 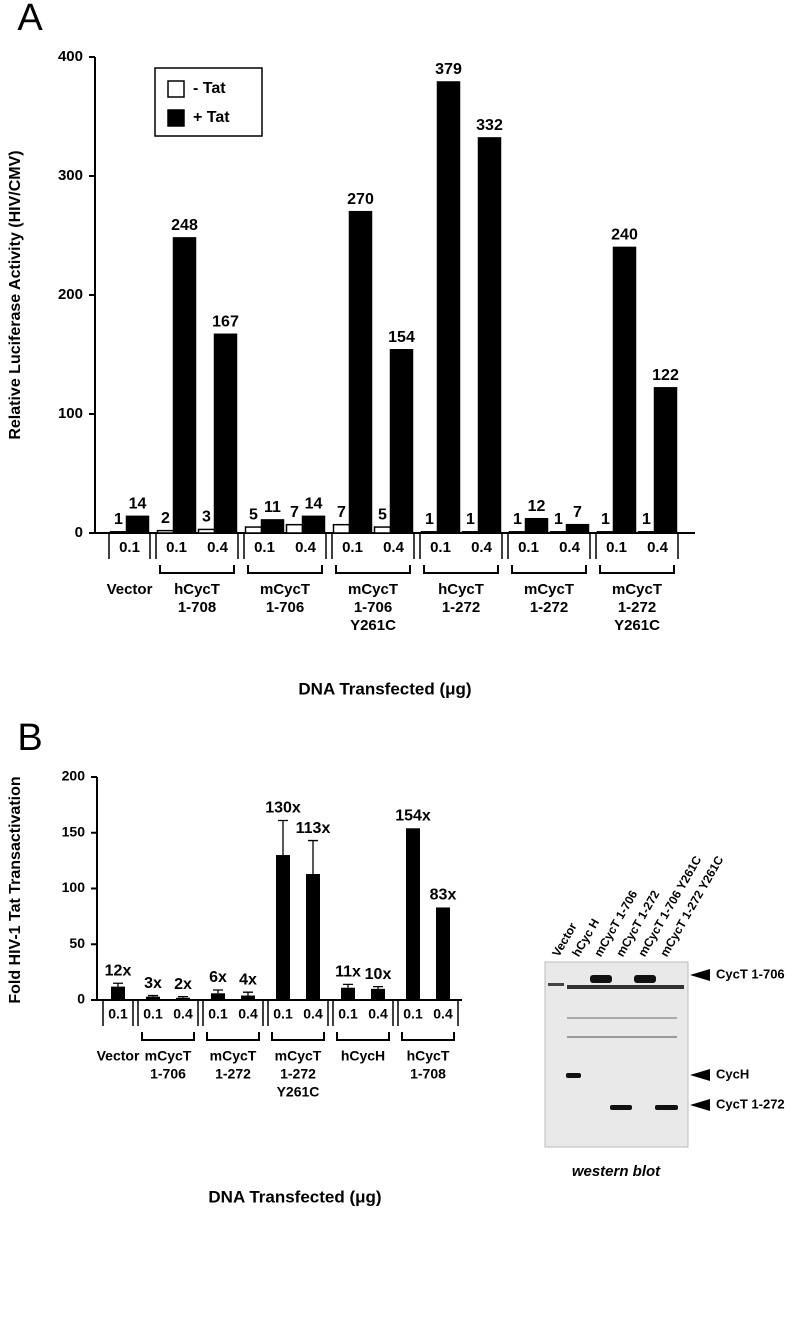 What do you see at coordinates (197, 589) in the screenshot?
I see `group-label: hCycT` at bounding box center [197, 589].